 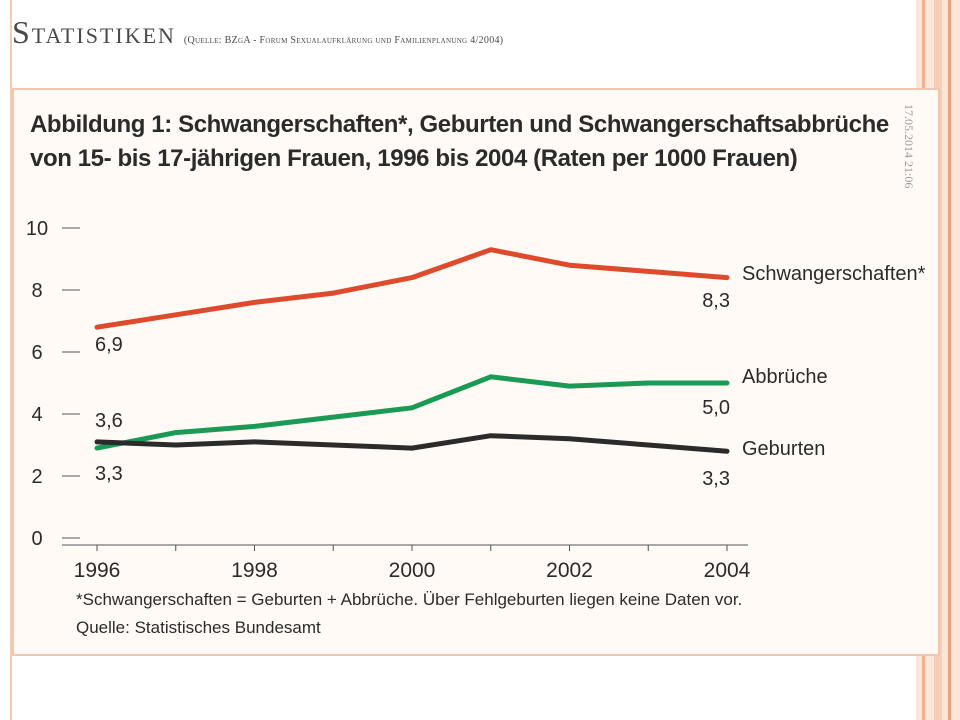 I want to click on date-stamp: 17.05.2014 21:06, so click(x=909, y=146).